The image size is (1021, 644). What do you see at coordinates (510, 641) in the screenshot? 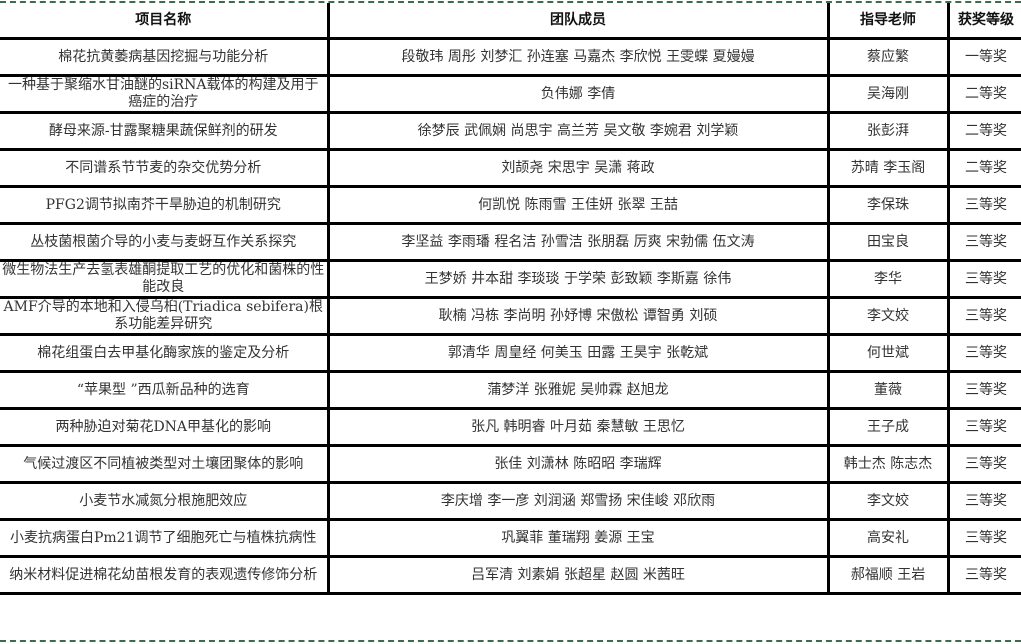
I see `selection-border-bottom` at bounding box center [510, 641].